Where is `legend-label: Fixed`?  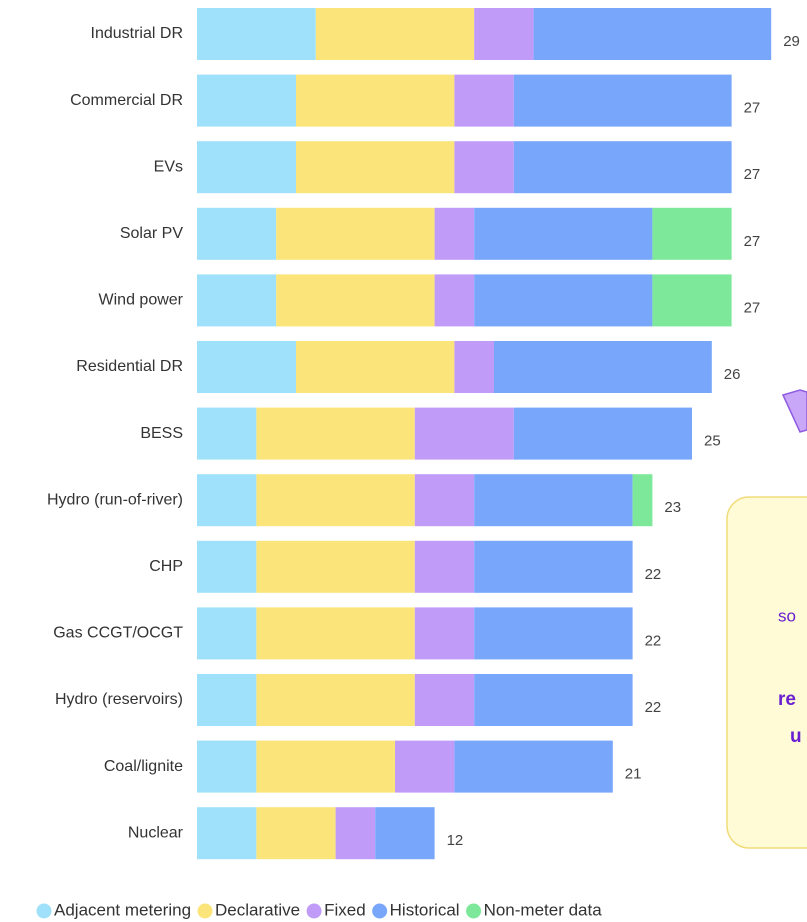
legend-label: Fixed is located at coordinates (345, 909).